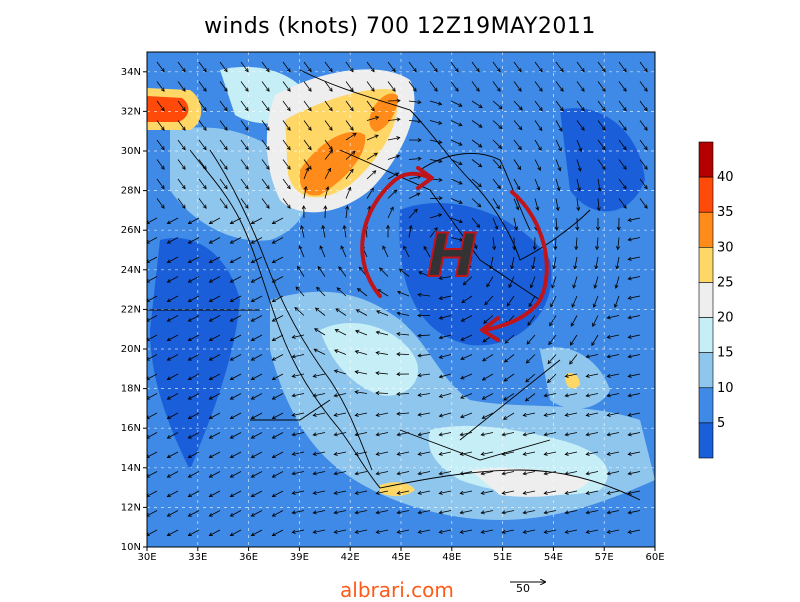 The image size is (800, 602). Describe the element at coordinates (654, 557) in the screenshot. I see `lon-label: 60E` at that location.